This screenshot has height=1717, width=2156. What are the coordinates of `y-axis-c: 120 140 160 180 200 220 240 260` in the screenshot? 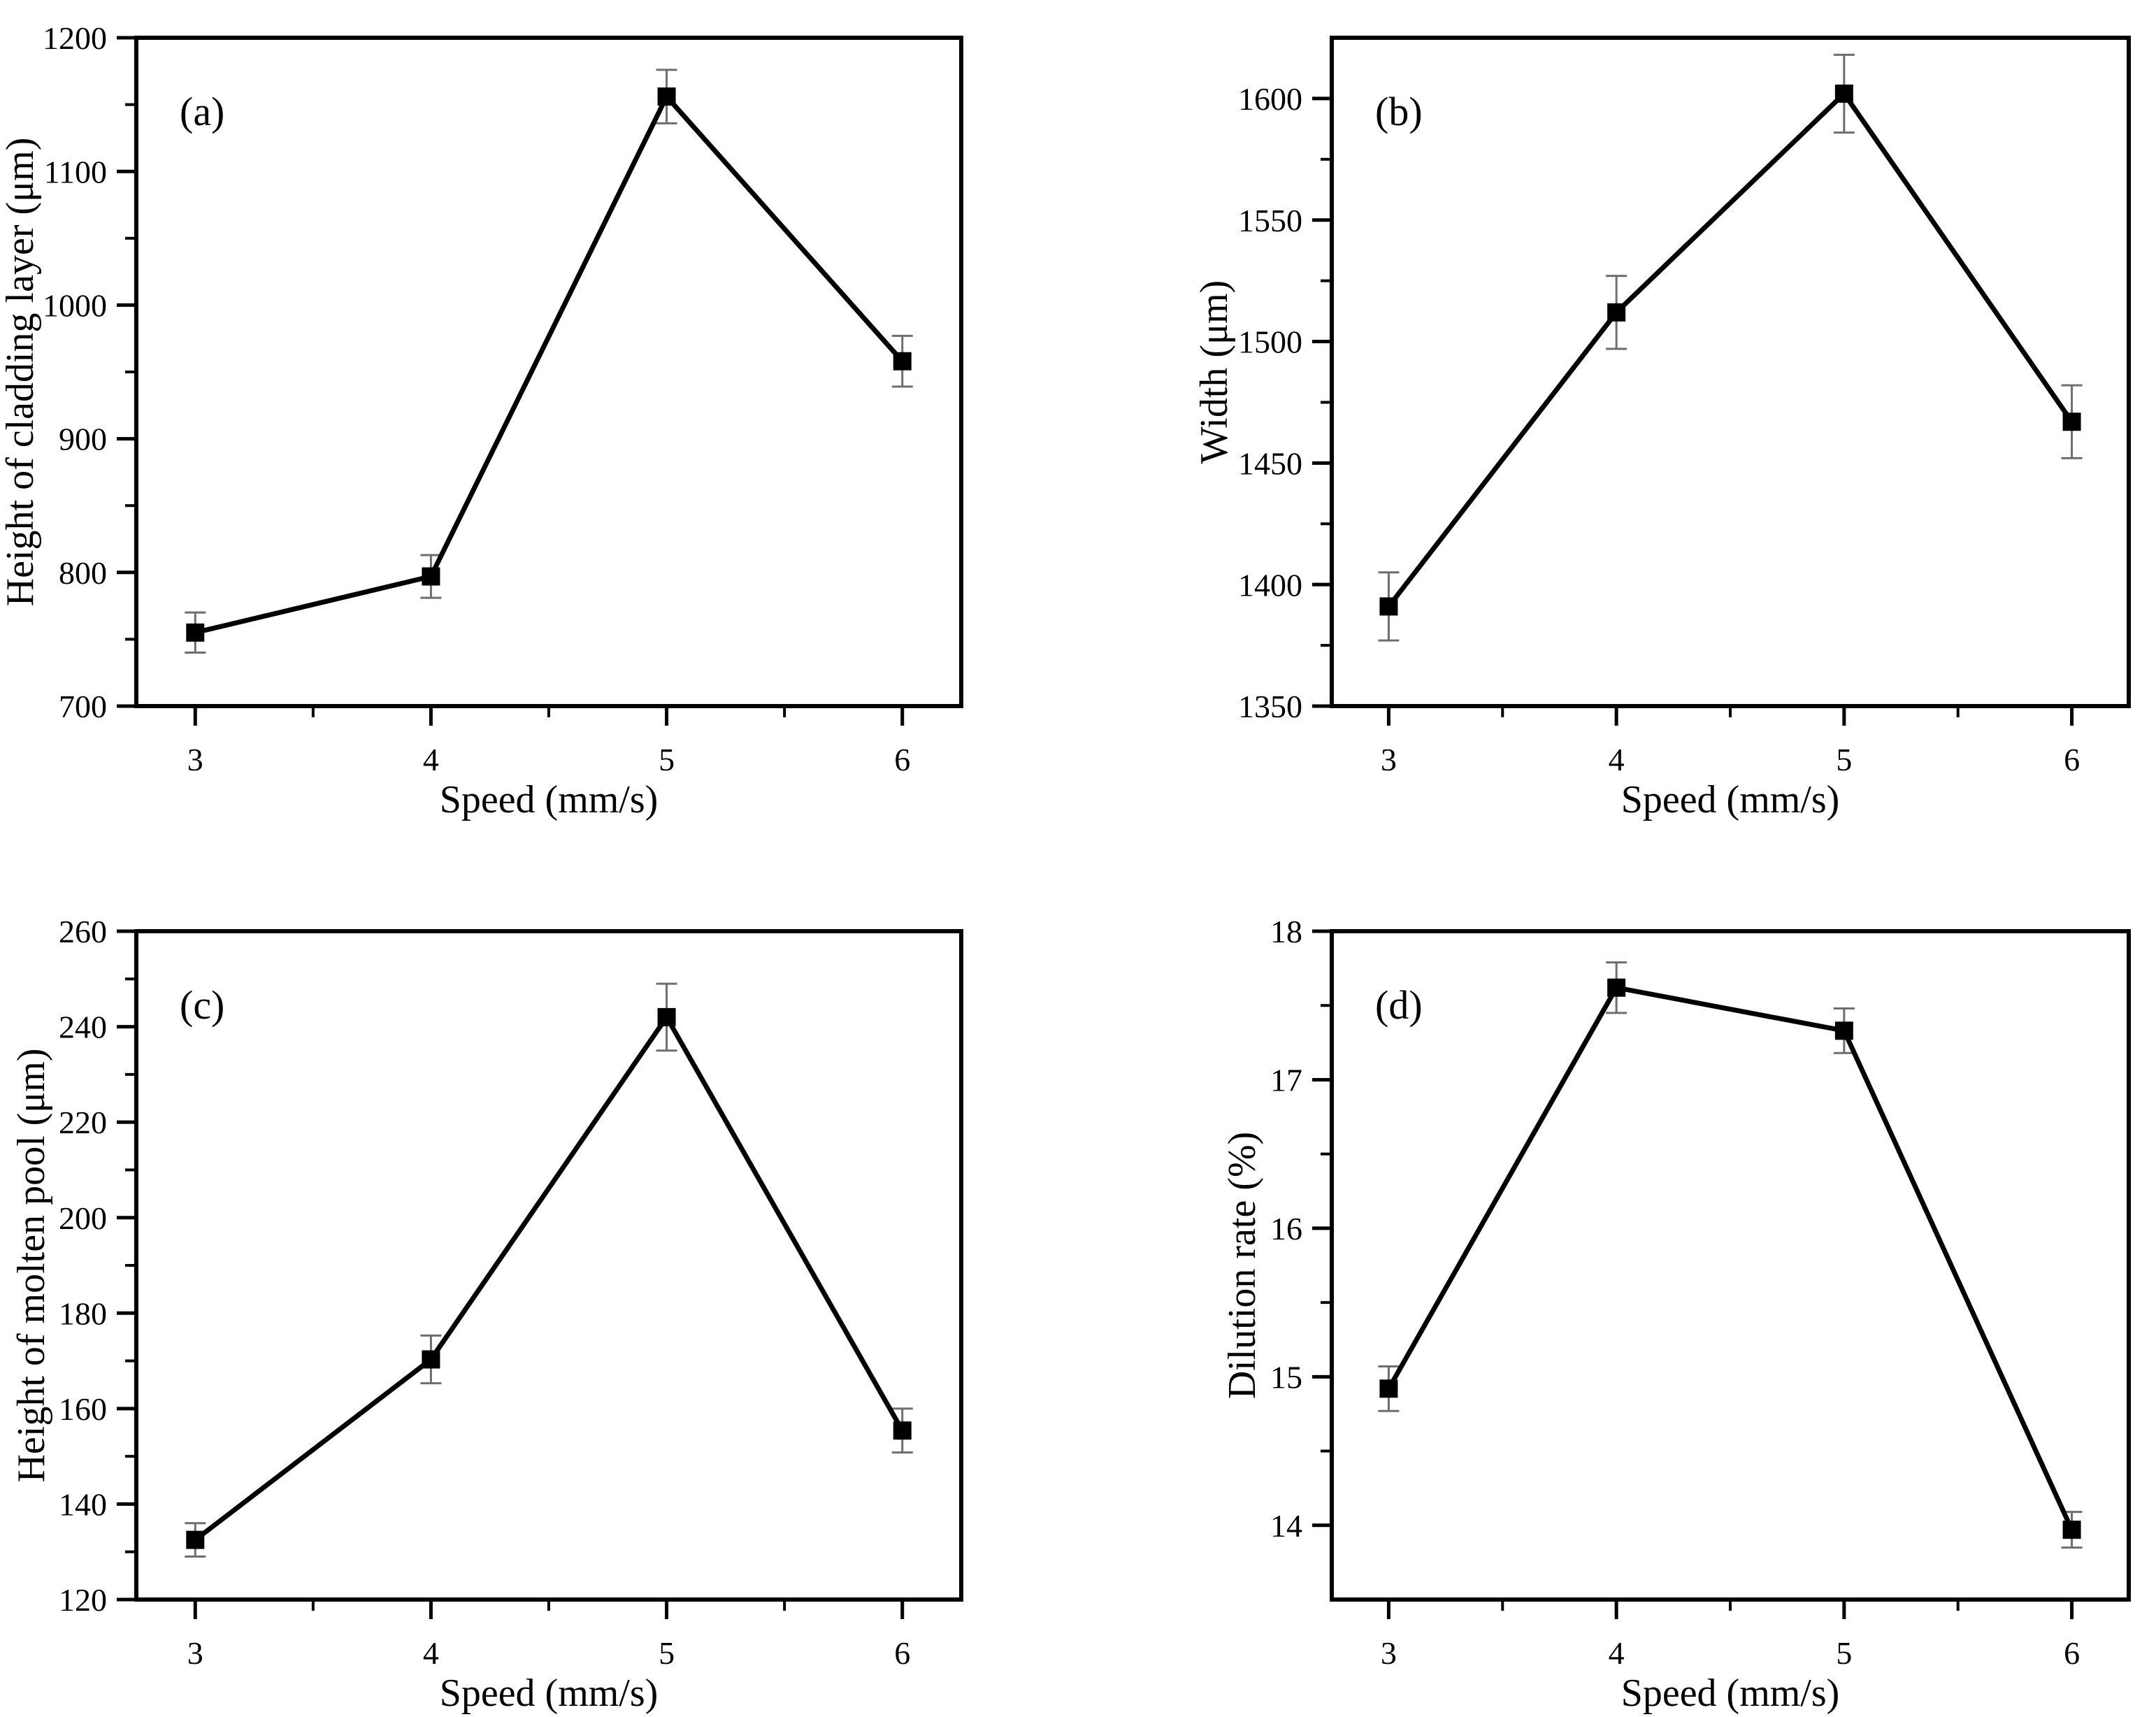 It's located at (97, 1266).